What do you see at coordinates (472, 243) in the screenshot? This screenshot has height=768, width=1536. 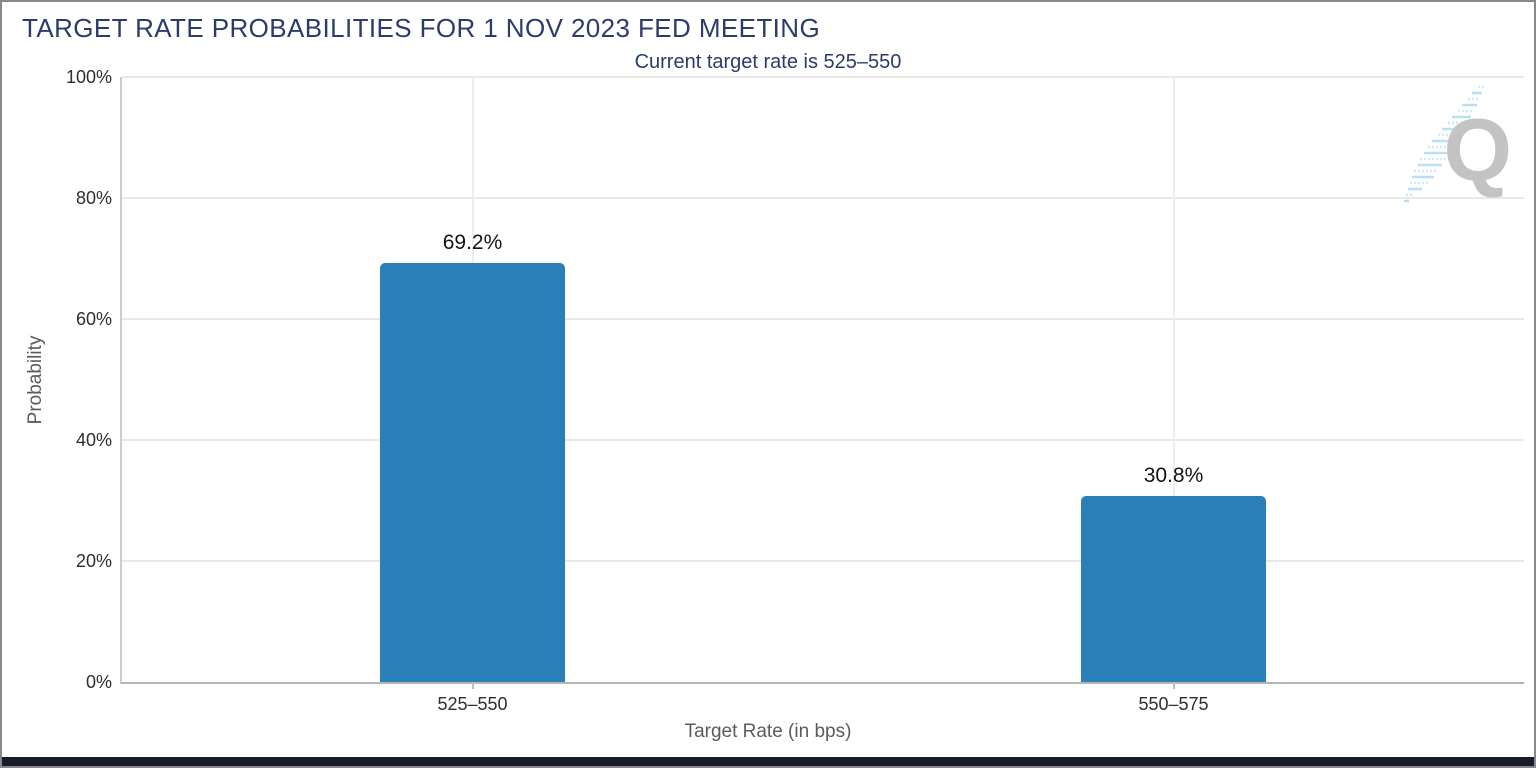 I see `bar-value-label: 69.2%` at bounding box center [472, 243].